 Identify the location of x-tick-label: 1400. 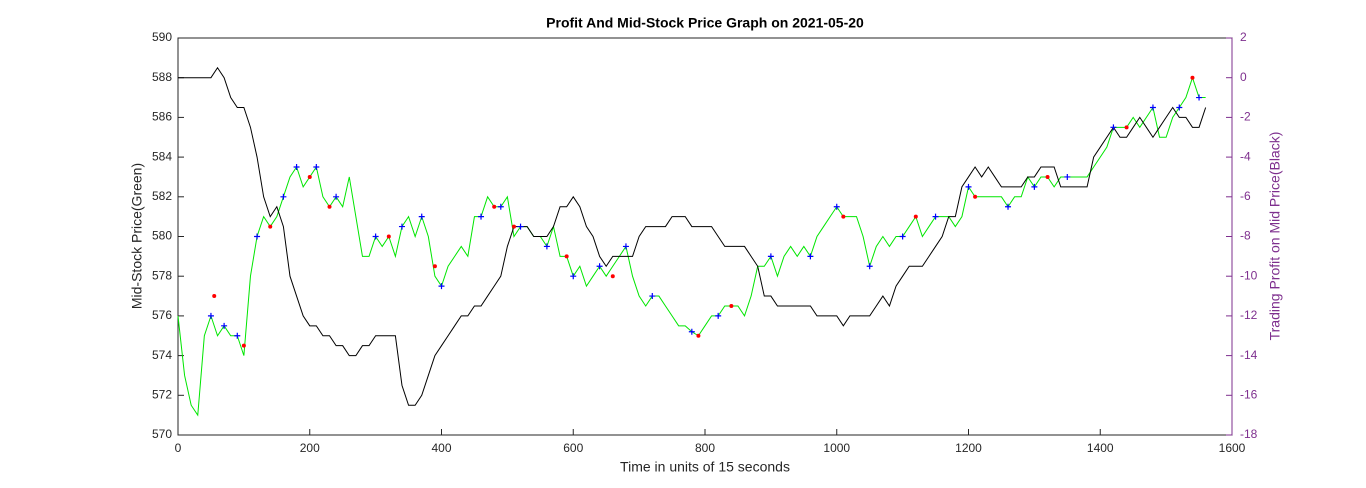
(1100, 448).